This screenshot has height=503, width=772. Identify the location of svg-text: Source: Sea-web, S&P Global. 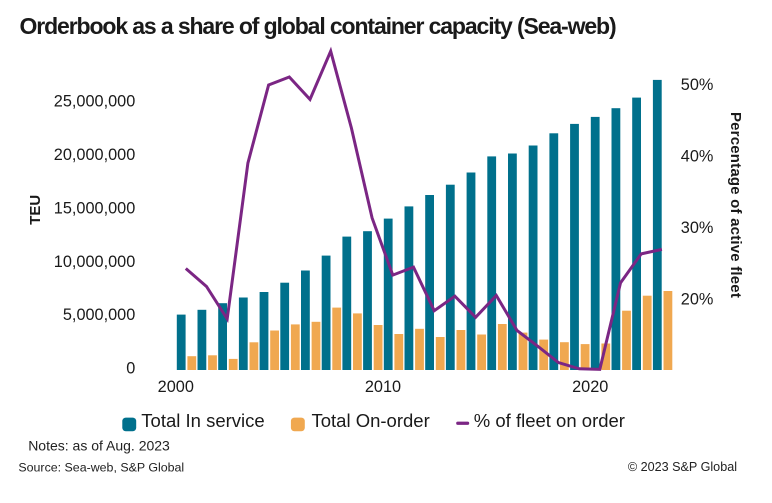
(101, 467).